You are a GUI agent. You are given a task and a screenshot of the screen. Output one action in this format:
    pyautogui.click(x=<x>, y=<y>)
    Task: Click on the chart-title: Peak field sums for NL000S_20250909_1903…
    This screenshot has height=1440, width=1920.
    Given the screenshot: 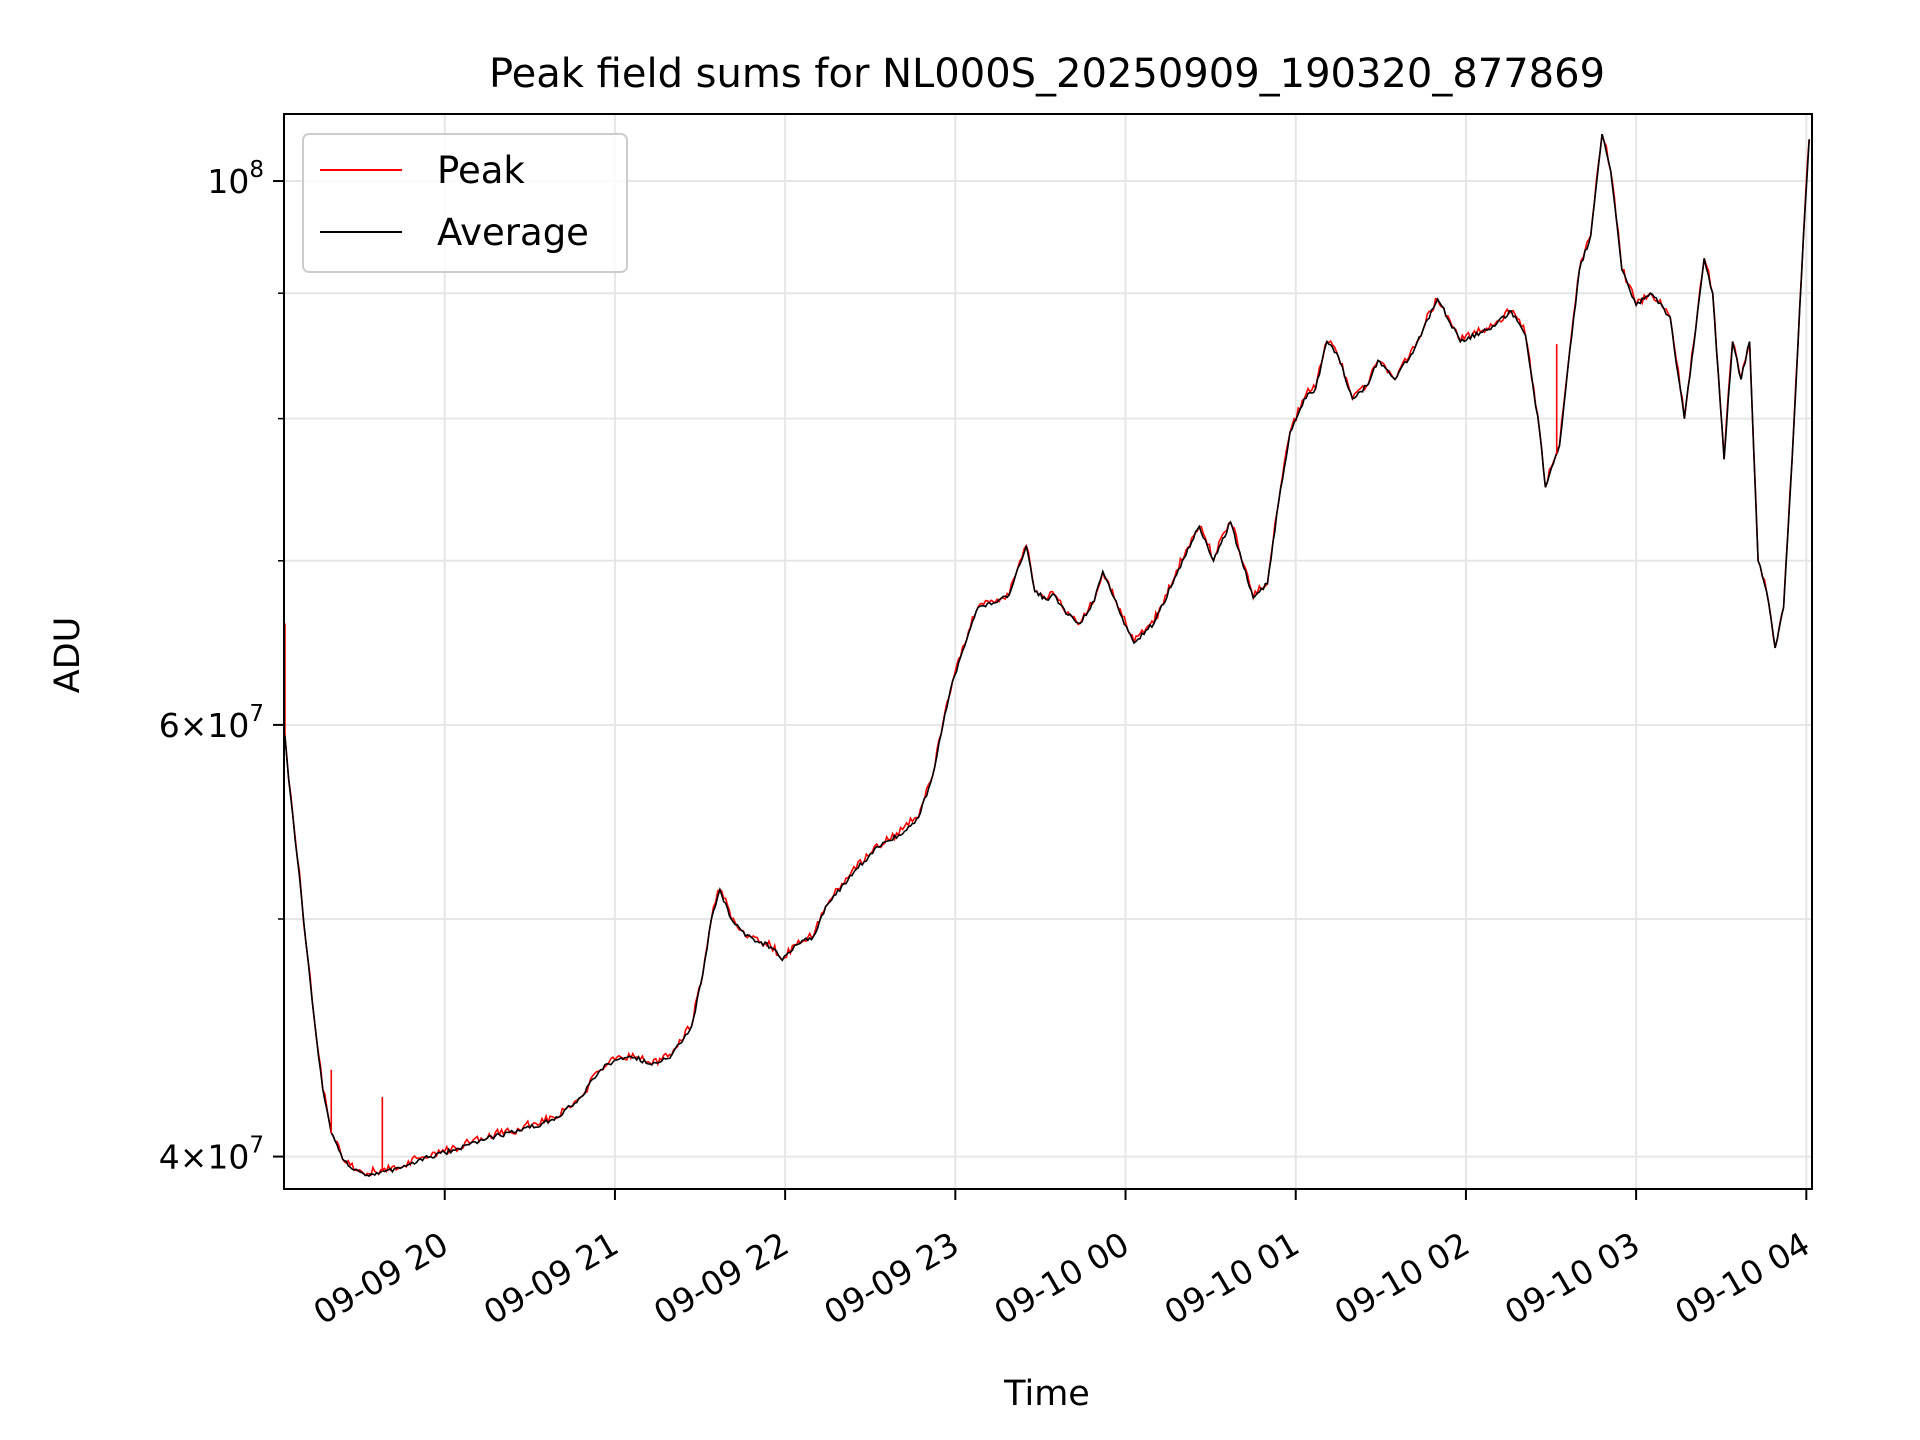 What is the action you would take?
    pyautogui.click(x=1047, y=74)
    